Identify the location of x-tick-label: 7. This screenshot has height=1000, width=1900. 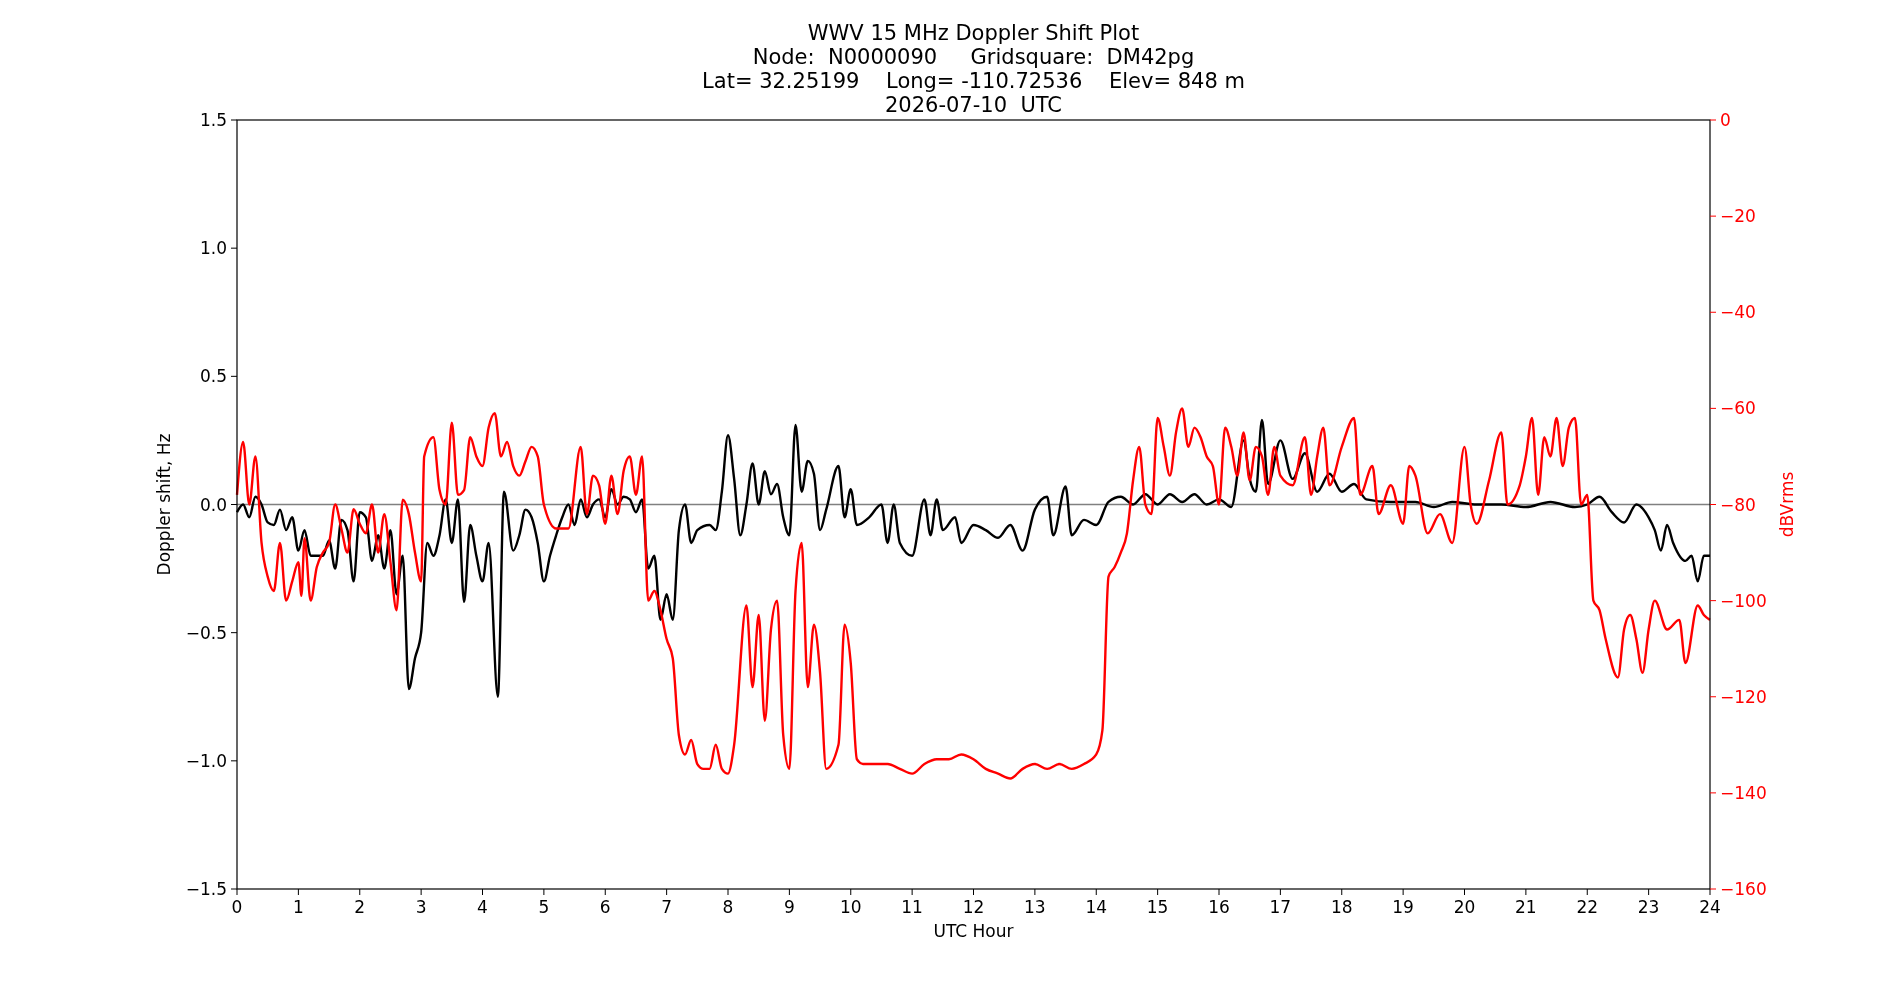
(667, 907).